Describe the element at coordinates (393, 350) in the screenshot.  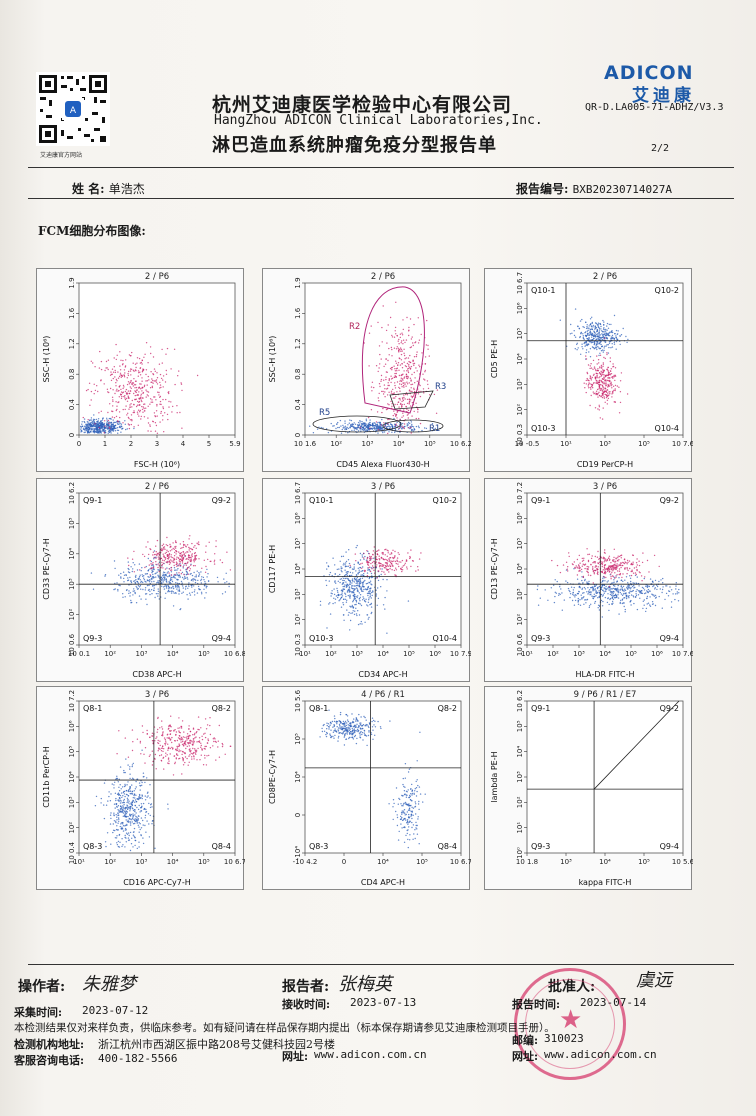
I see `gate-r2` at that location.